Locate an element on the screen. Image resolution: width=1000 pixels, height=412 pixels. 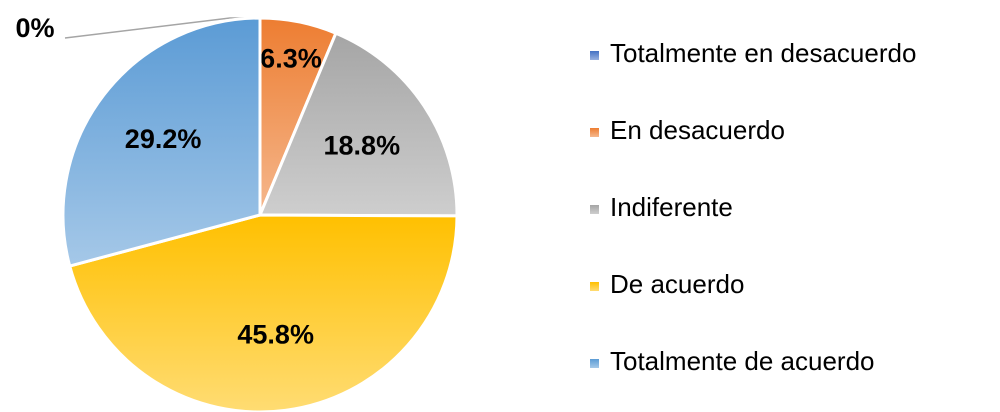
data-label: 6.3% is located at coordinates (291, 59).